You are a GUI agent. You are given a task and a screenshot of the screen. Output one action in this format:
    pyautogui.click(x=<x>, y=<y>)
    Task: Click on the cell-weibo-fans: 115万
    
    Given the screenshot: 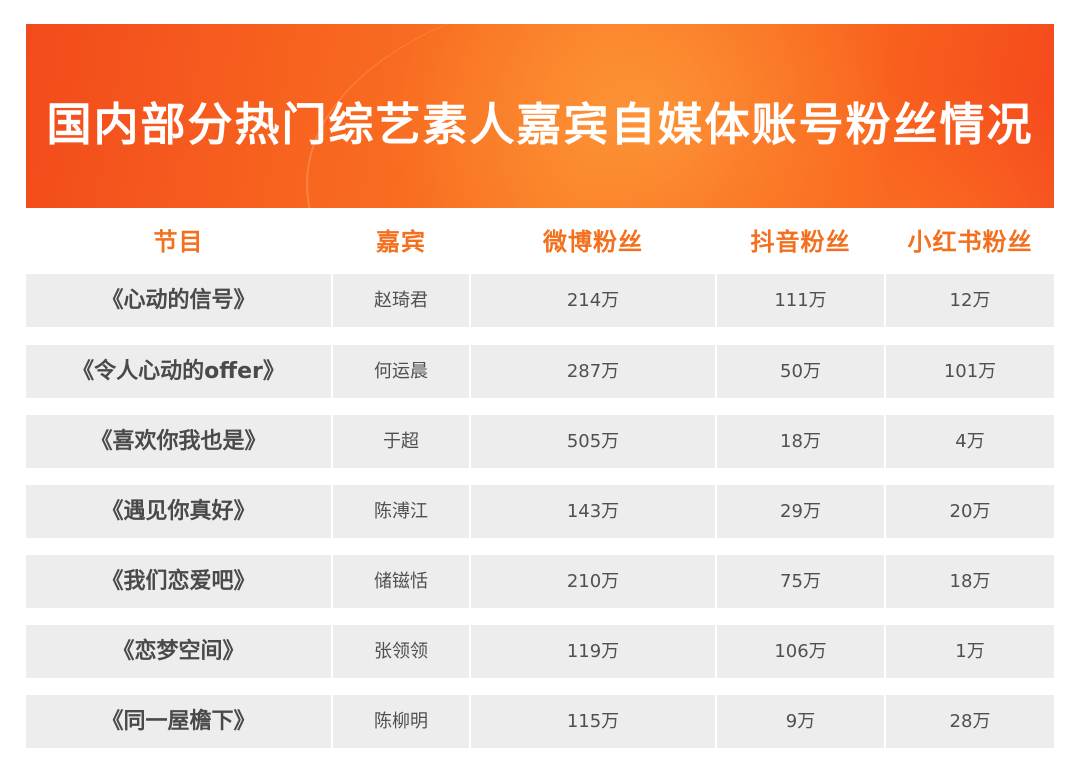 What is the action you would take?
    pyautogui.click(x=593, y=721)
    